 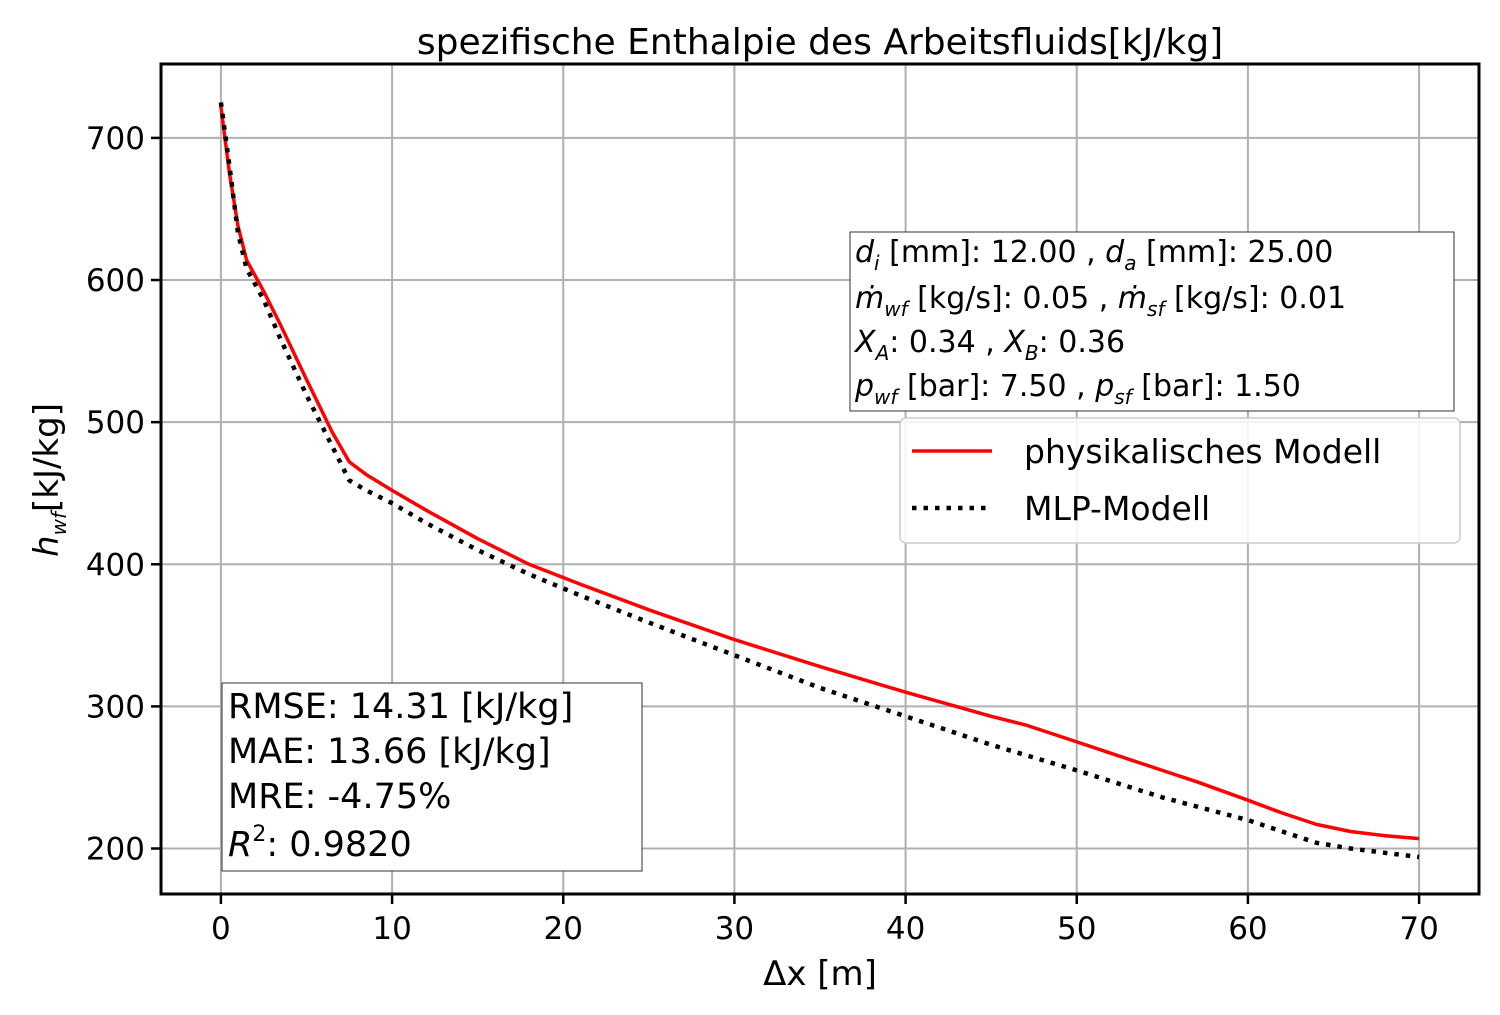 What do you see at coordinates (123, 494) in the screenshot?
I see `y-axis-ticks: 200 300 400 500 600 700` at bounding box center [123, 494].